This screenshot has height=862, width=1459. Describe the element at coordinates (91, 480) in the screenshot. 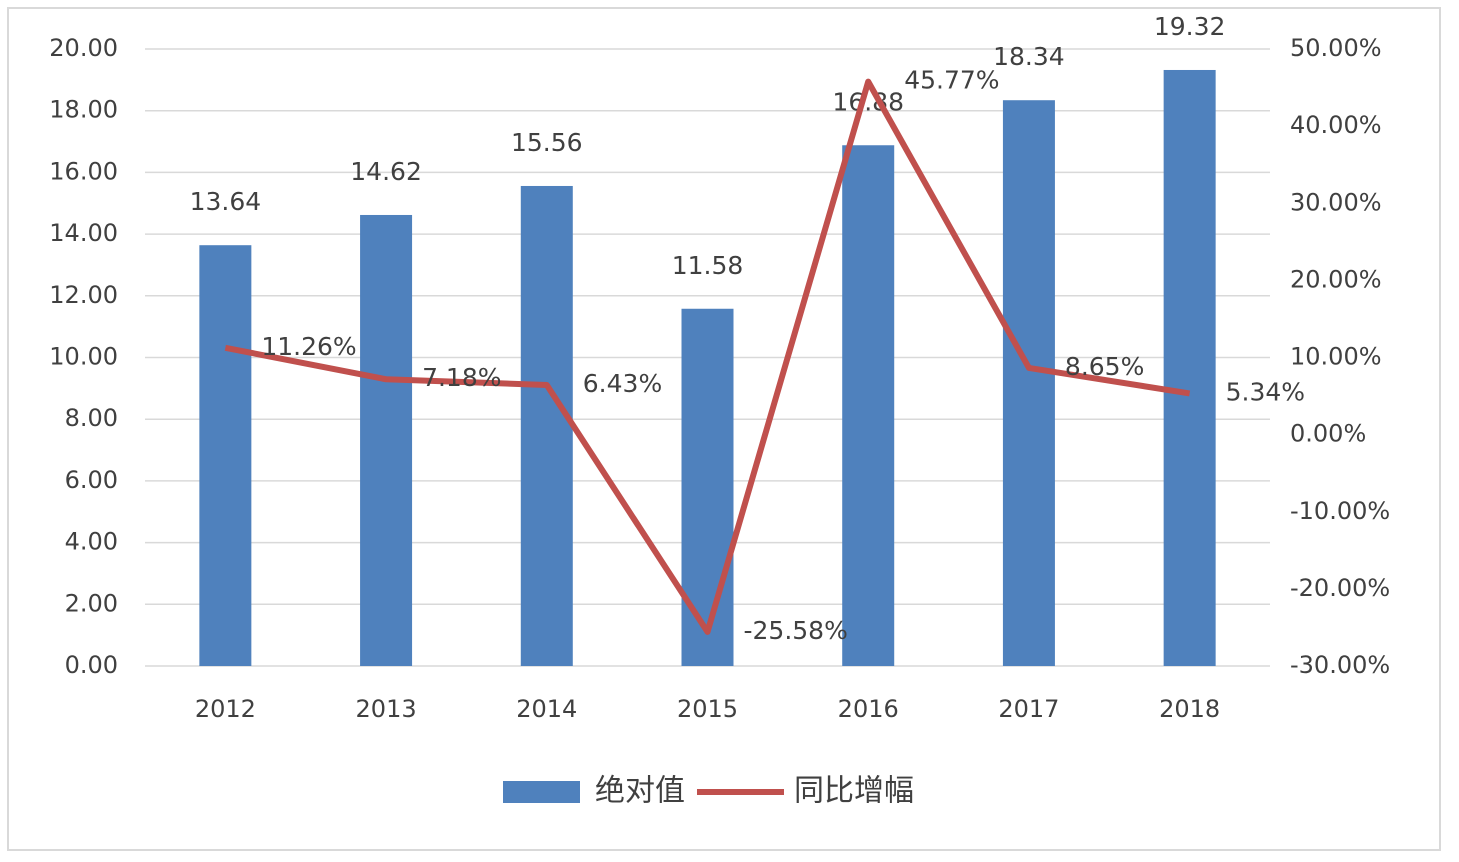

I see `y-tick-label: 6.00` at that location.